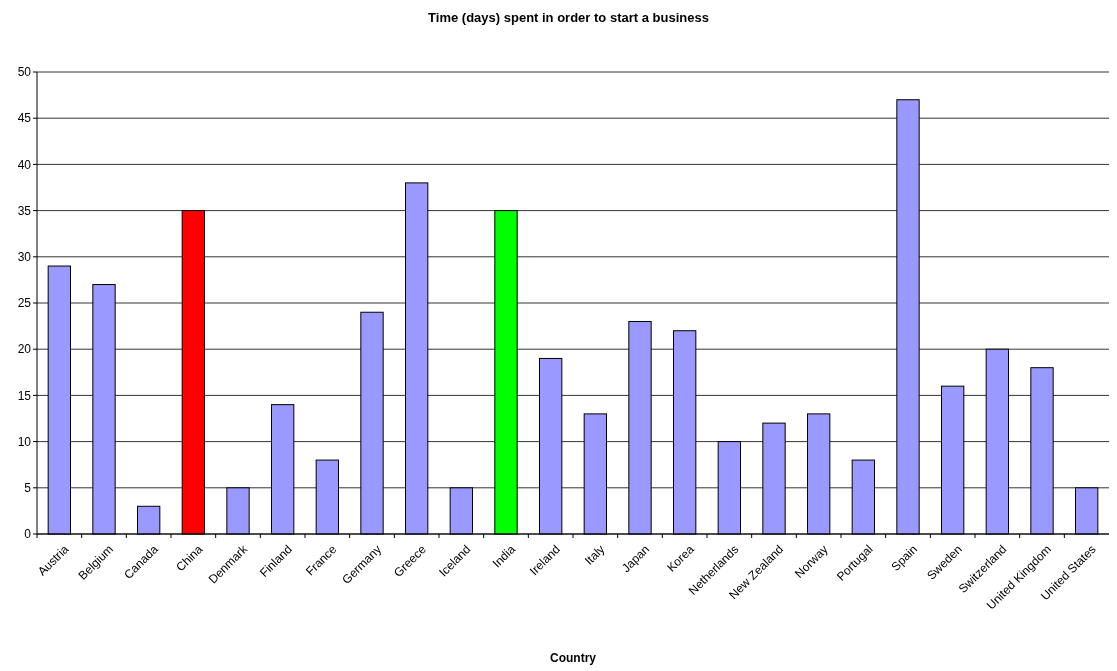 Image resolution: width=1117 pixels, height=671 pixels. I want to click on y-tick-label: 20, so click(24, 349).